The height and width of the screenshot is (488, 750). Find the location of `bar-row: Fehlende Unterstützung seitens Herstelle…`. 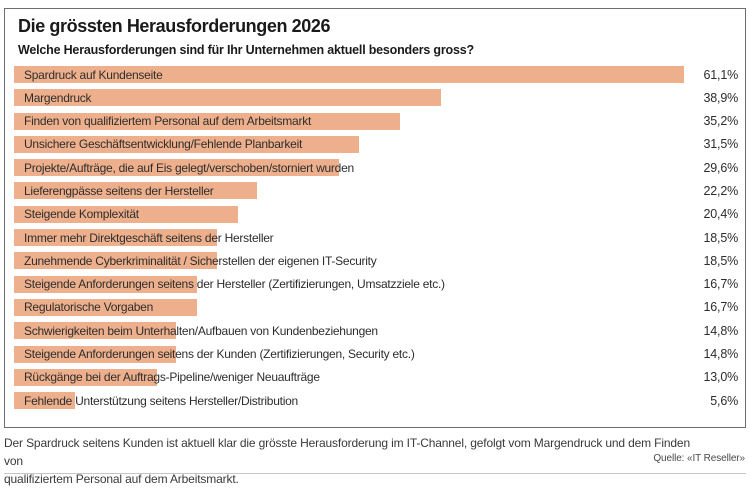

bar-row: Fehlende Unterstützung seitens Herstelle… is located at coordinates (376, 401).